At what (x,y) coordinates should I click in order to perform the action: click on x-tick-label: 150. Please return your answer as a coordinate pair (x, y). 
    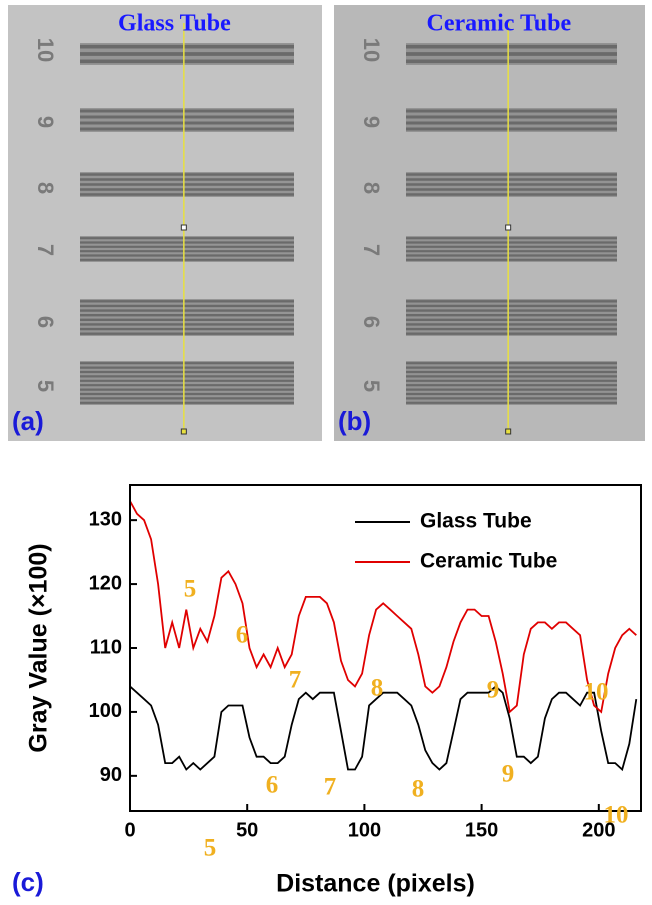
    Looking at the image, I should click on (481, 830).